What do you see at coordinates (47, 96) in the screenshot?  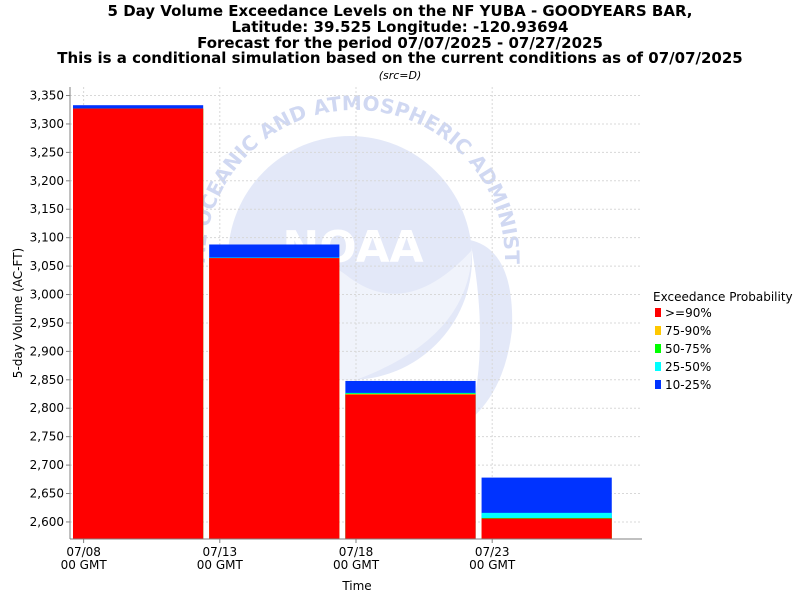 I see `y-tick-label: 3,350` at bounding box center [47, 96].